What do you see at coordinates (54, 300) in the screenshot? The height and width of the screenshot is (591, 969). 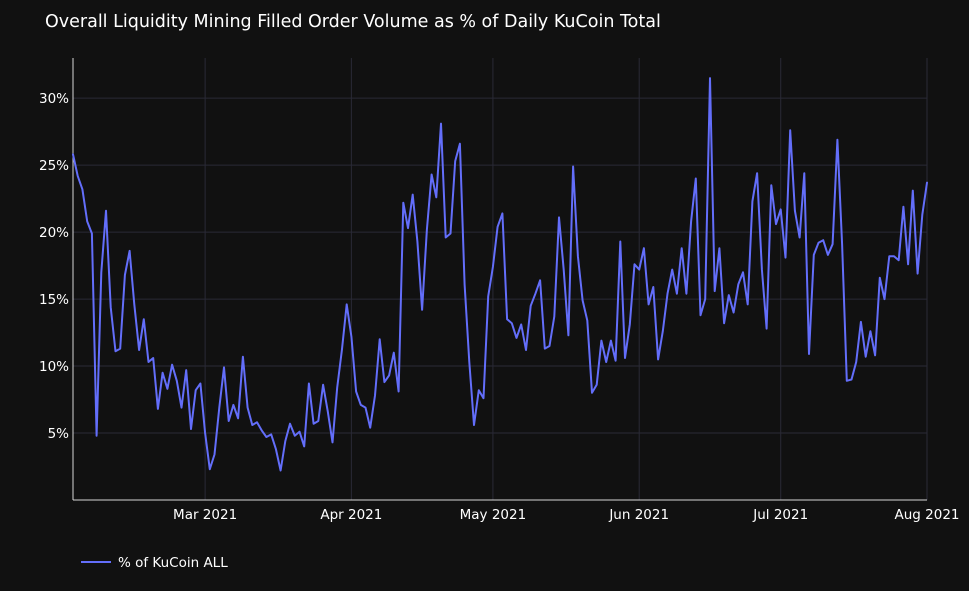 I see `y-tick-label: 15%` at bounding box center [54, 300].